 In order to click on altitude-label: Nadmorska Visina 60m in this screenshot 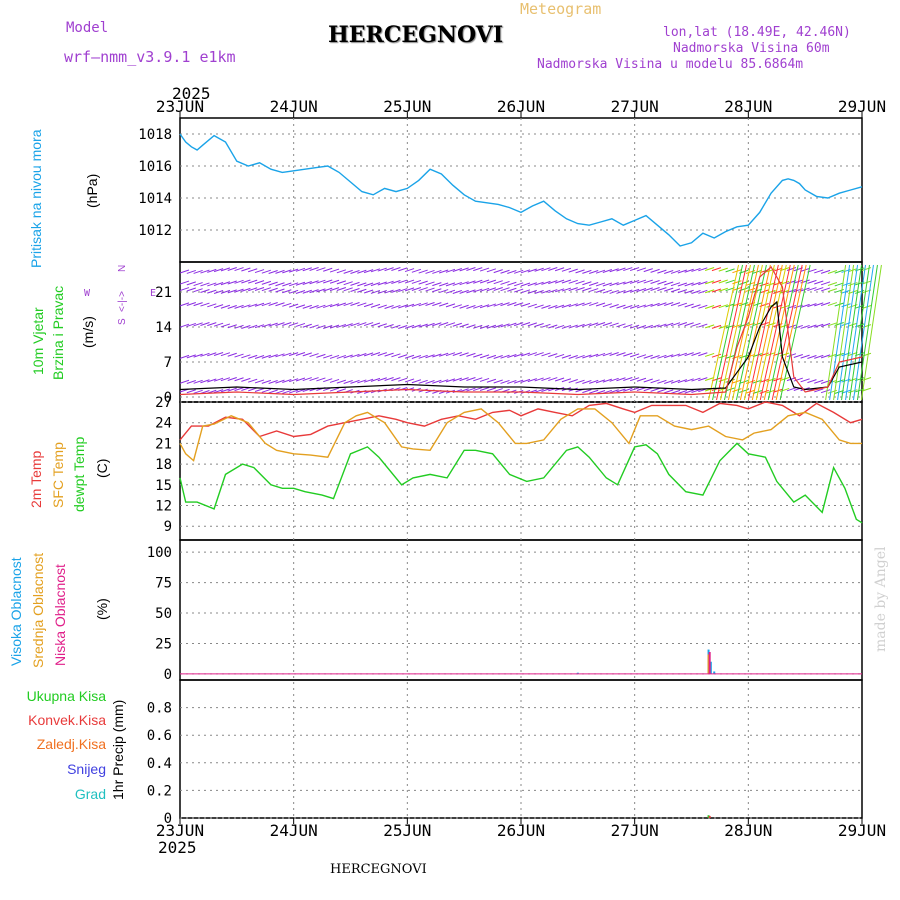, I will do `click(751, 48)`.